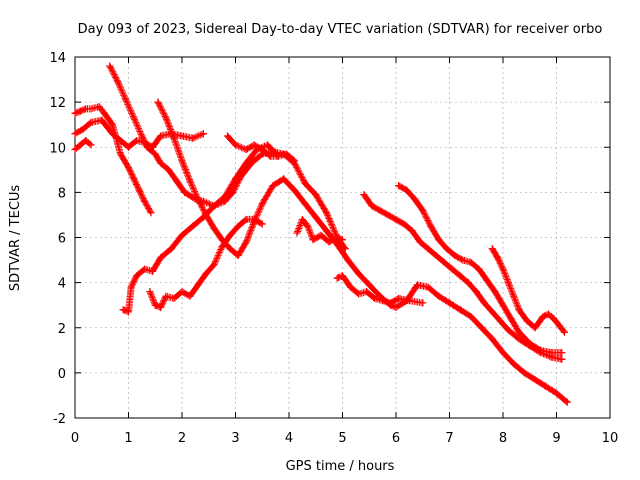  I want to click on x-tick-label: 9, so click(556, 438).